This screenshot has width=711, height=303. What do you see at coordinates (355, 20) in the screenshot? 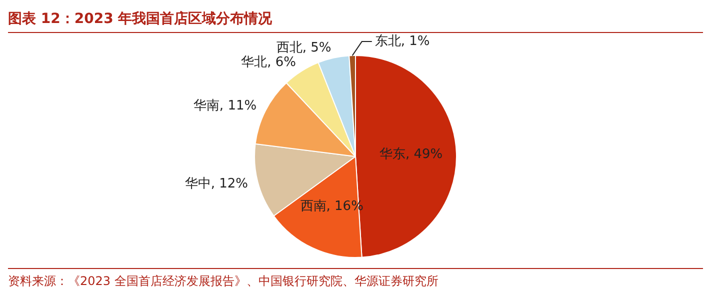
I see `chart-title: 图表 12：2023 年我国首店区域分布情况` at bounding box center [355, 20].